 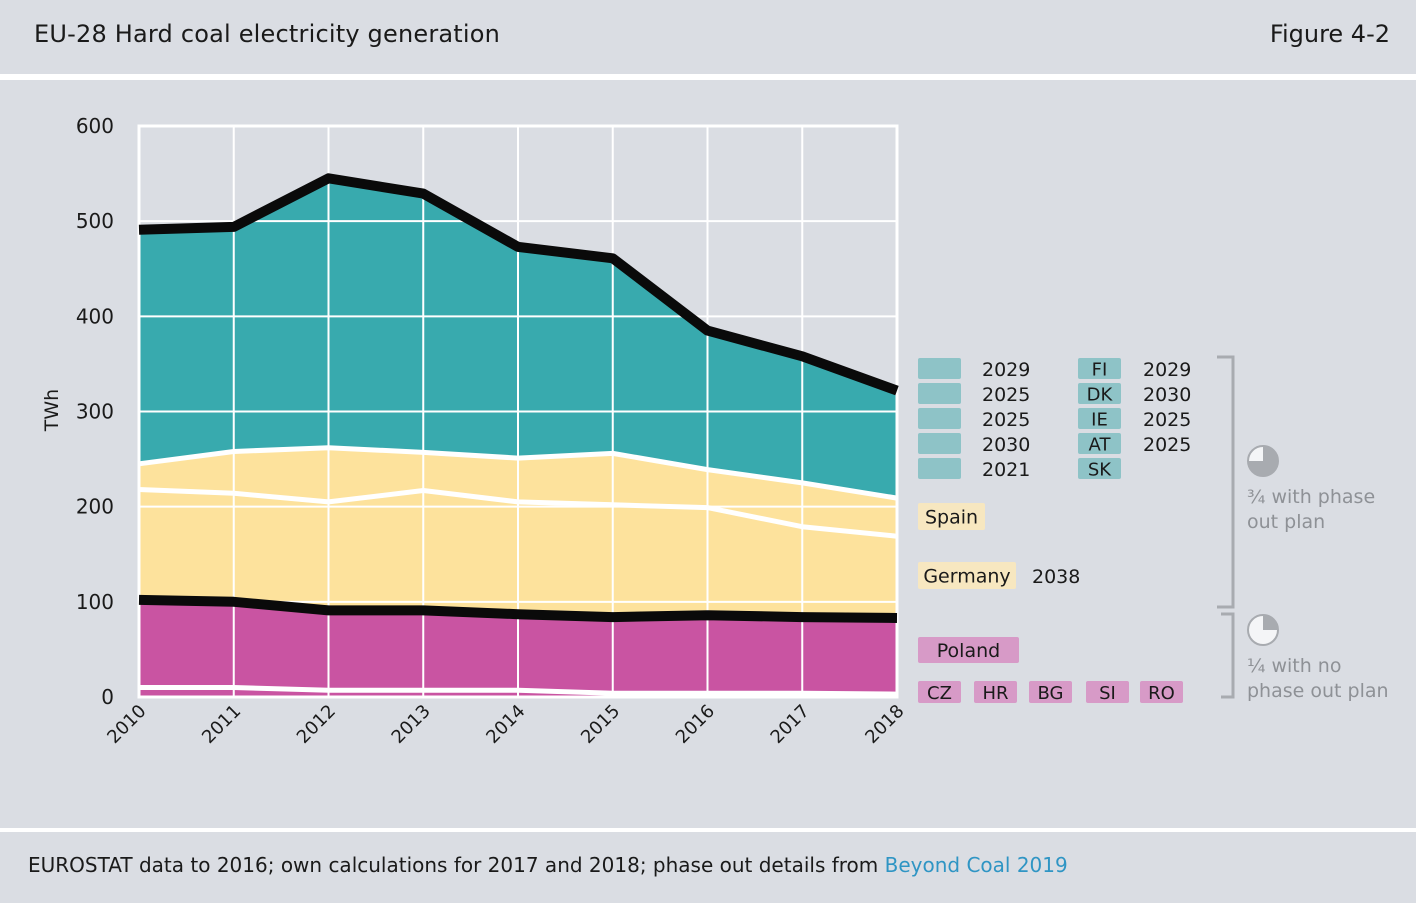 What do you see at coordinates (411, 724) in the screenshot?
I see `x-tick-label: 2013` at bounding box center [411, 724].